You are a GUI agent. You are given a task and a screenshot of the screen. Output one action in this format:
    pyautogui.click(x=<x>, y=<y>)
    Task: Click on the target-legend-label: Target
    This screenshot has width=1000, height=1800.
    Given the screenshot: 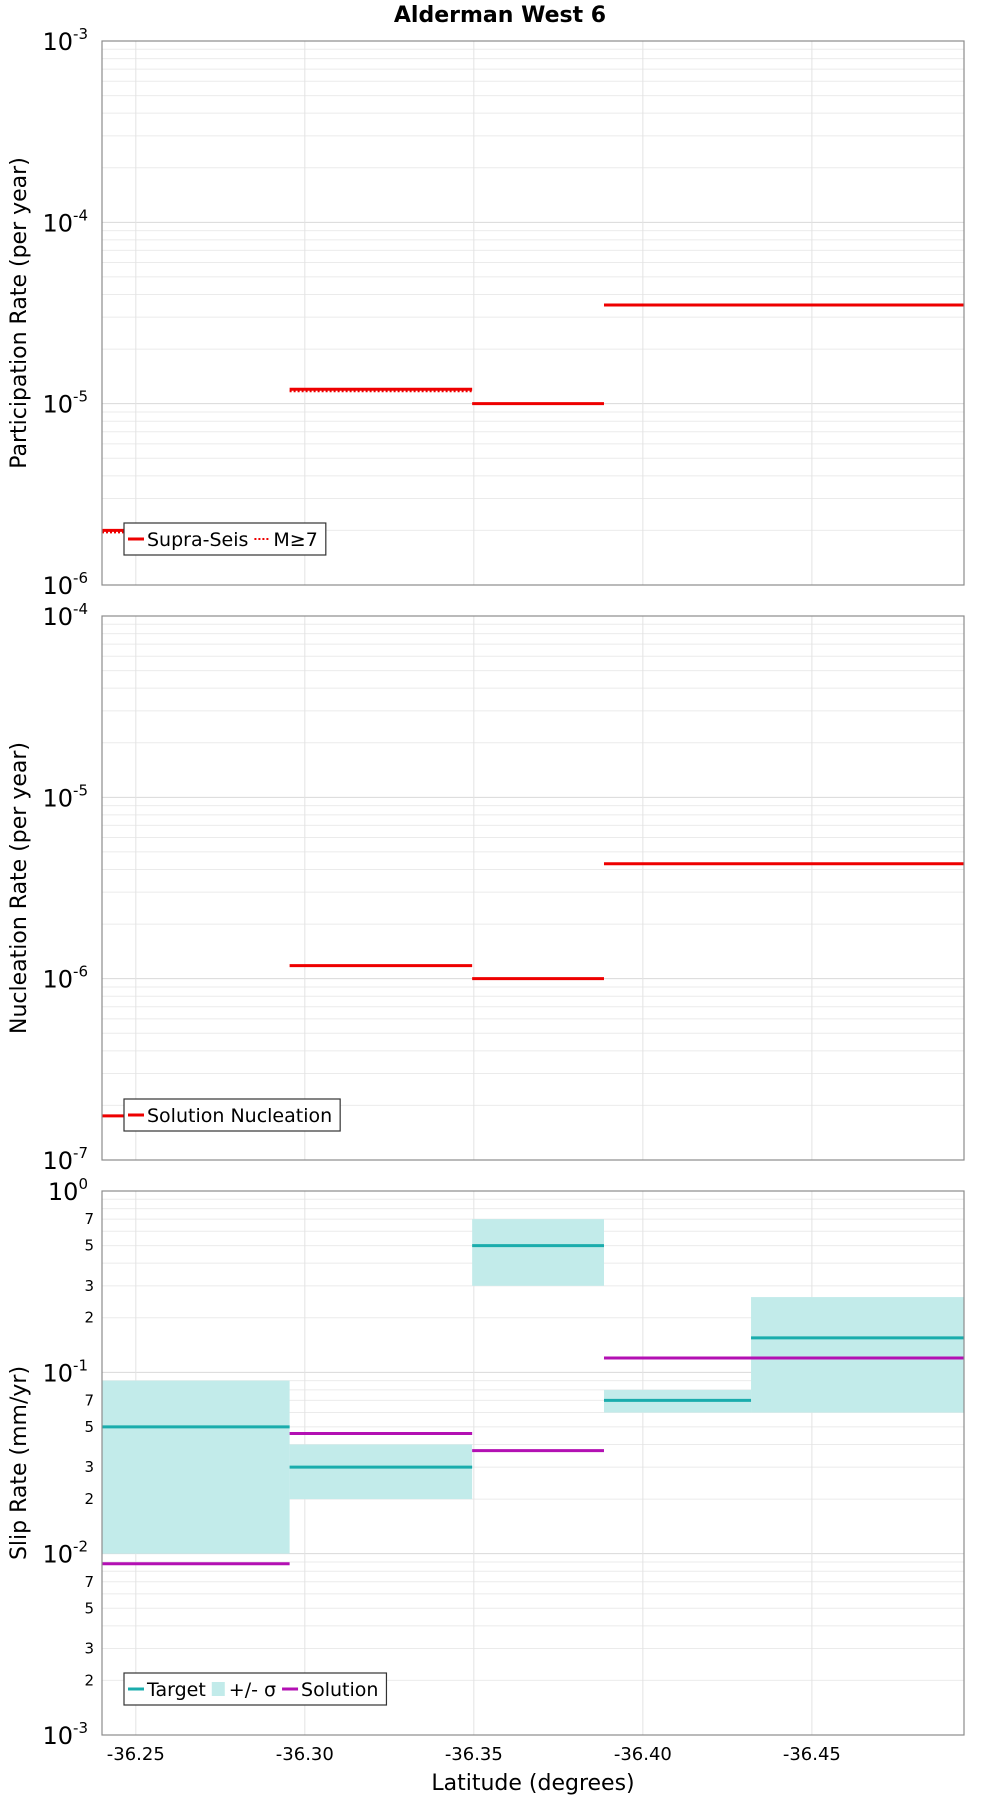 What is the action you would take?
    pyautogui.click(x=176, y=1690)
    